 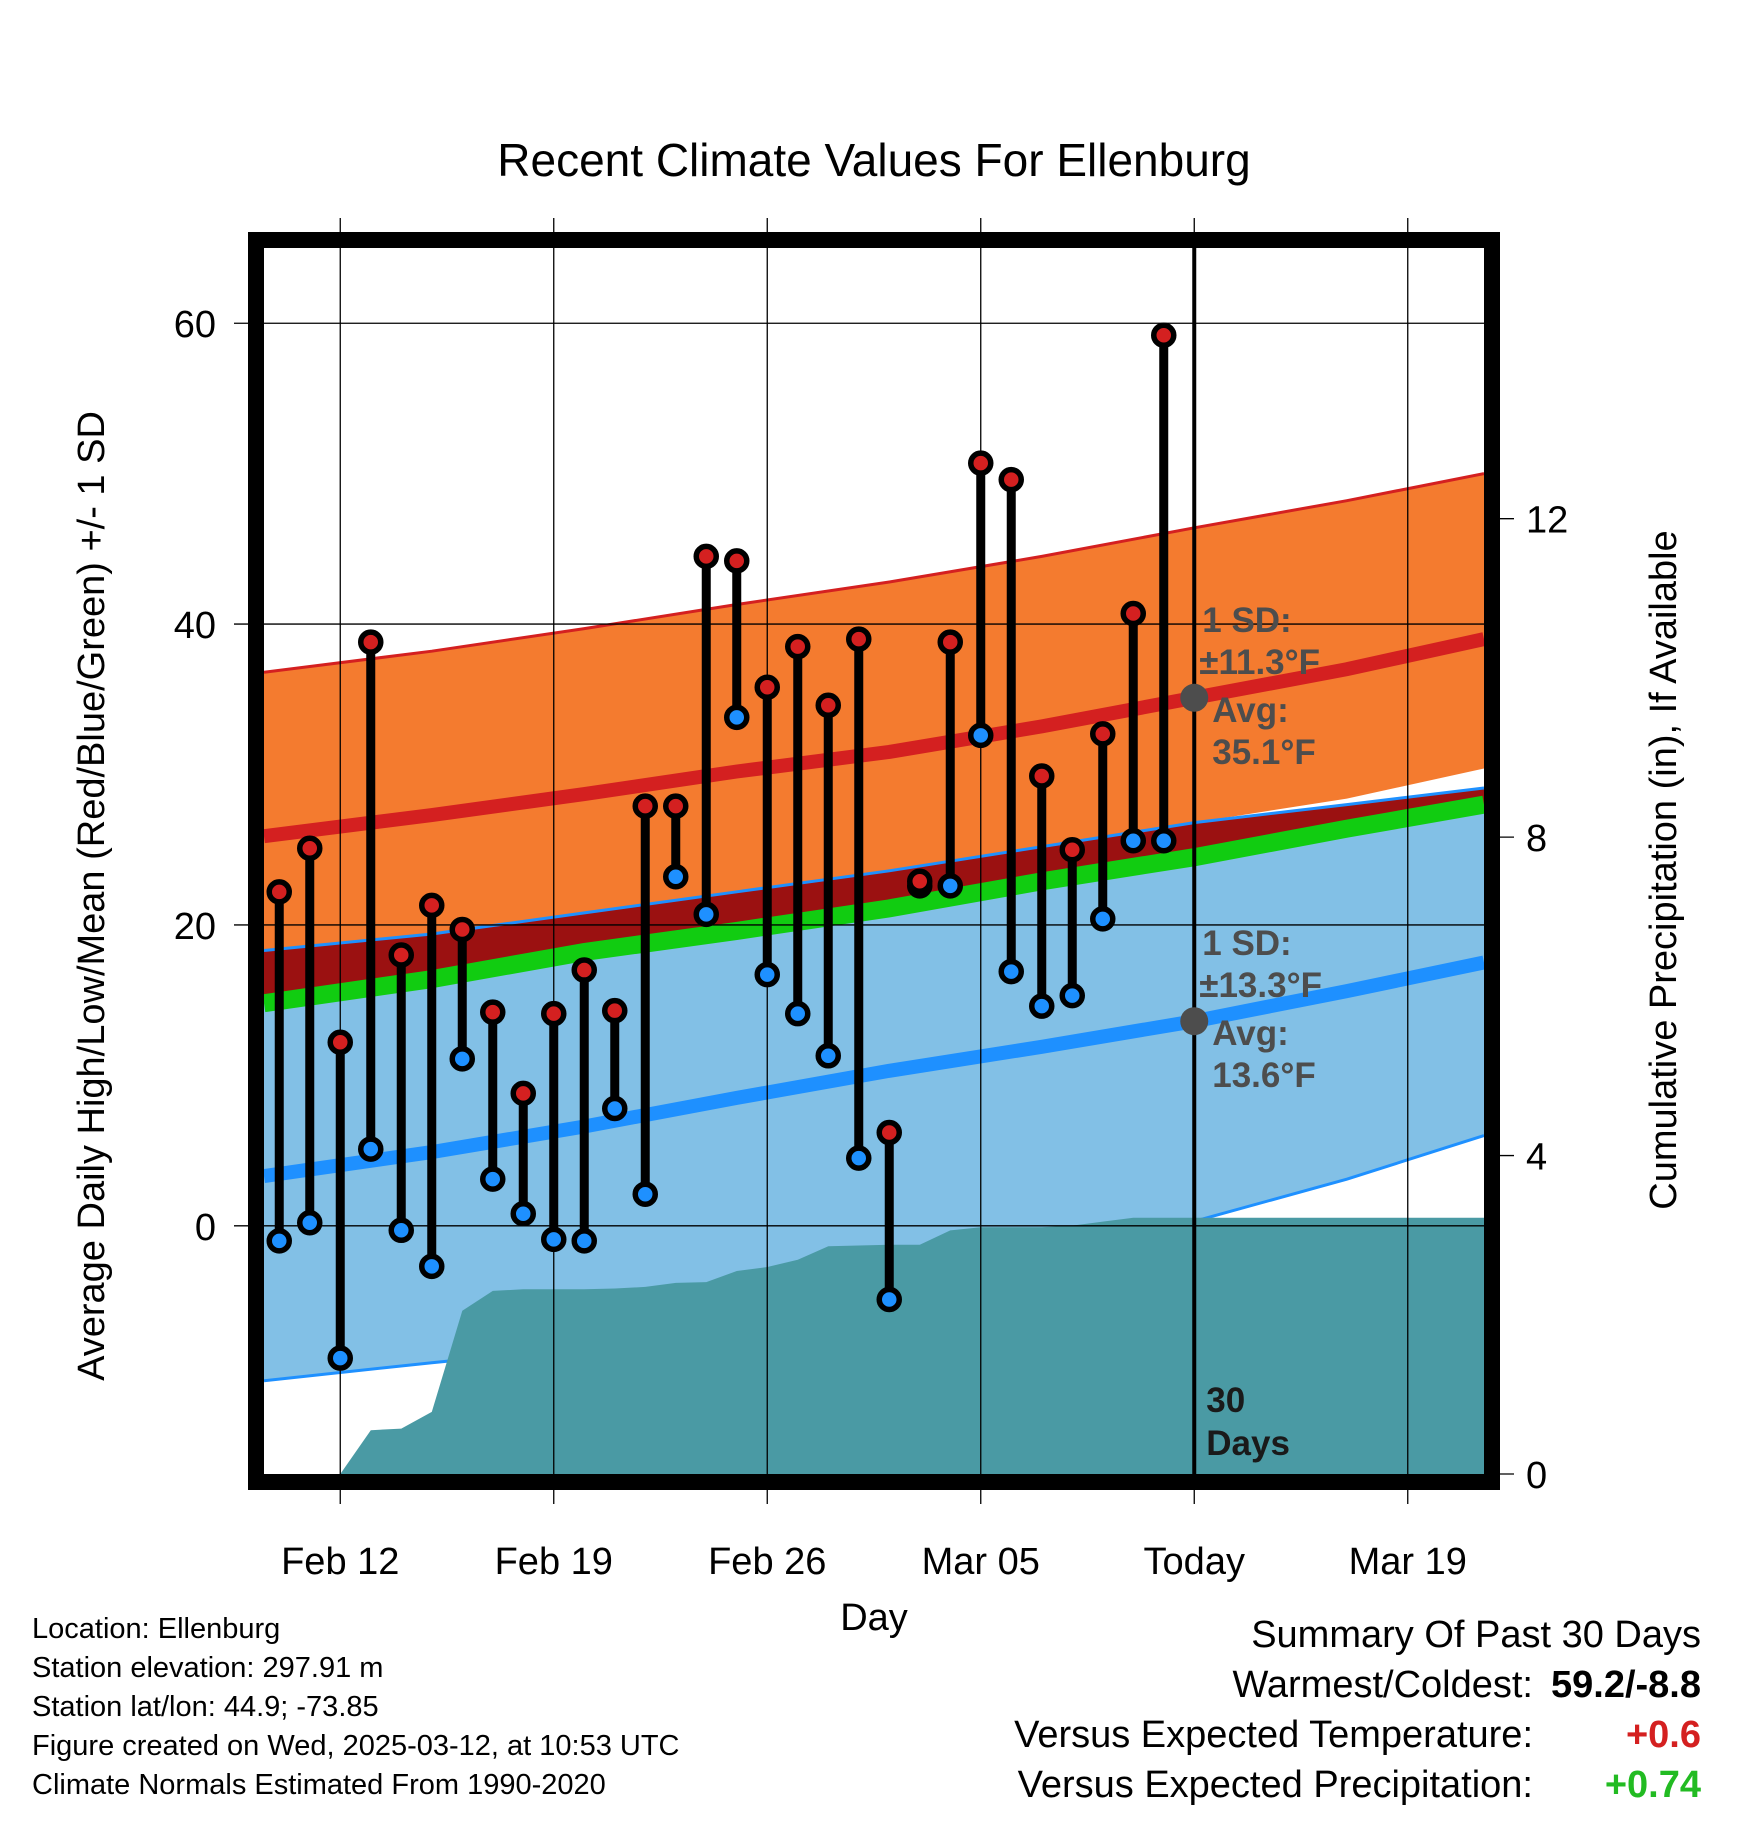 What do you see at coordinates (874, 573) in the screenshot?
I see `high-band-upper-edge` at bounding box center [874, 573].